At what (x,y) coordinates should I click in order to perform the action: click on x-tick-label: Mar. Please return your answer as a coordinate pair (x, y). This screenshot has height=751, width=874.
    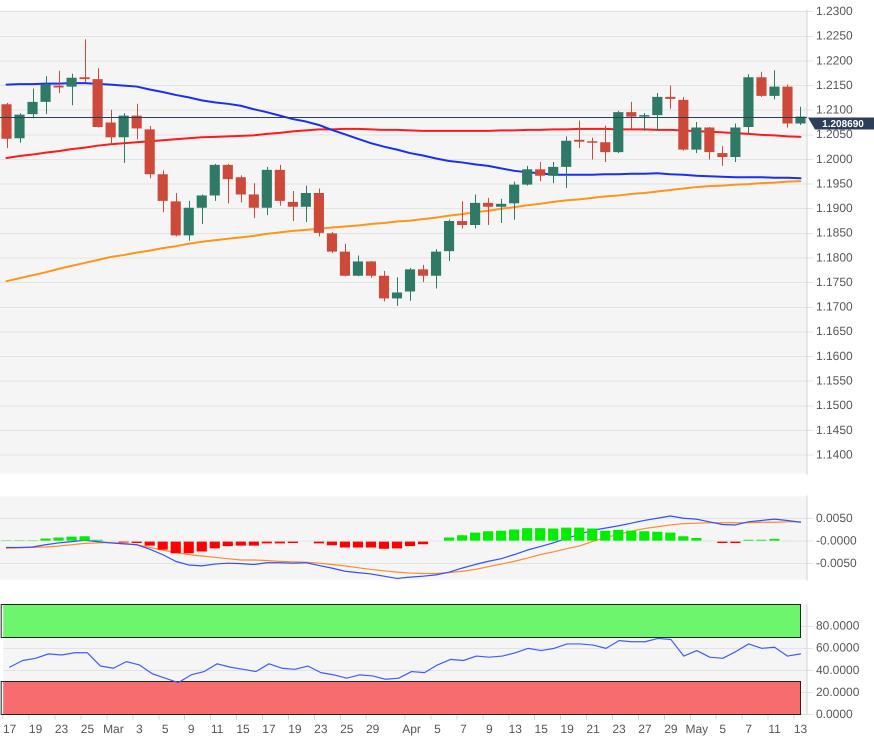
    Looking at the image, I should click on (113, 729).